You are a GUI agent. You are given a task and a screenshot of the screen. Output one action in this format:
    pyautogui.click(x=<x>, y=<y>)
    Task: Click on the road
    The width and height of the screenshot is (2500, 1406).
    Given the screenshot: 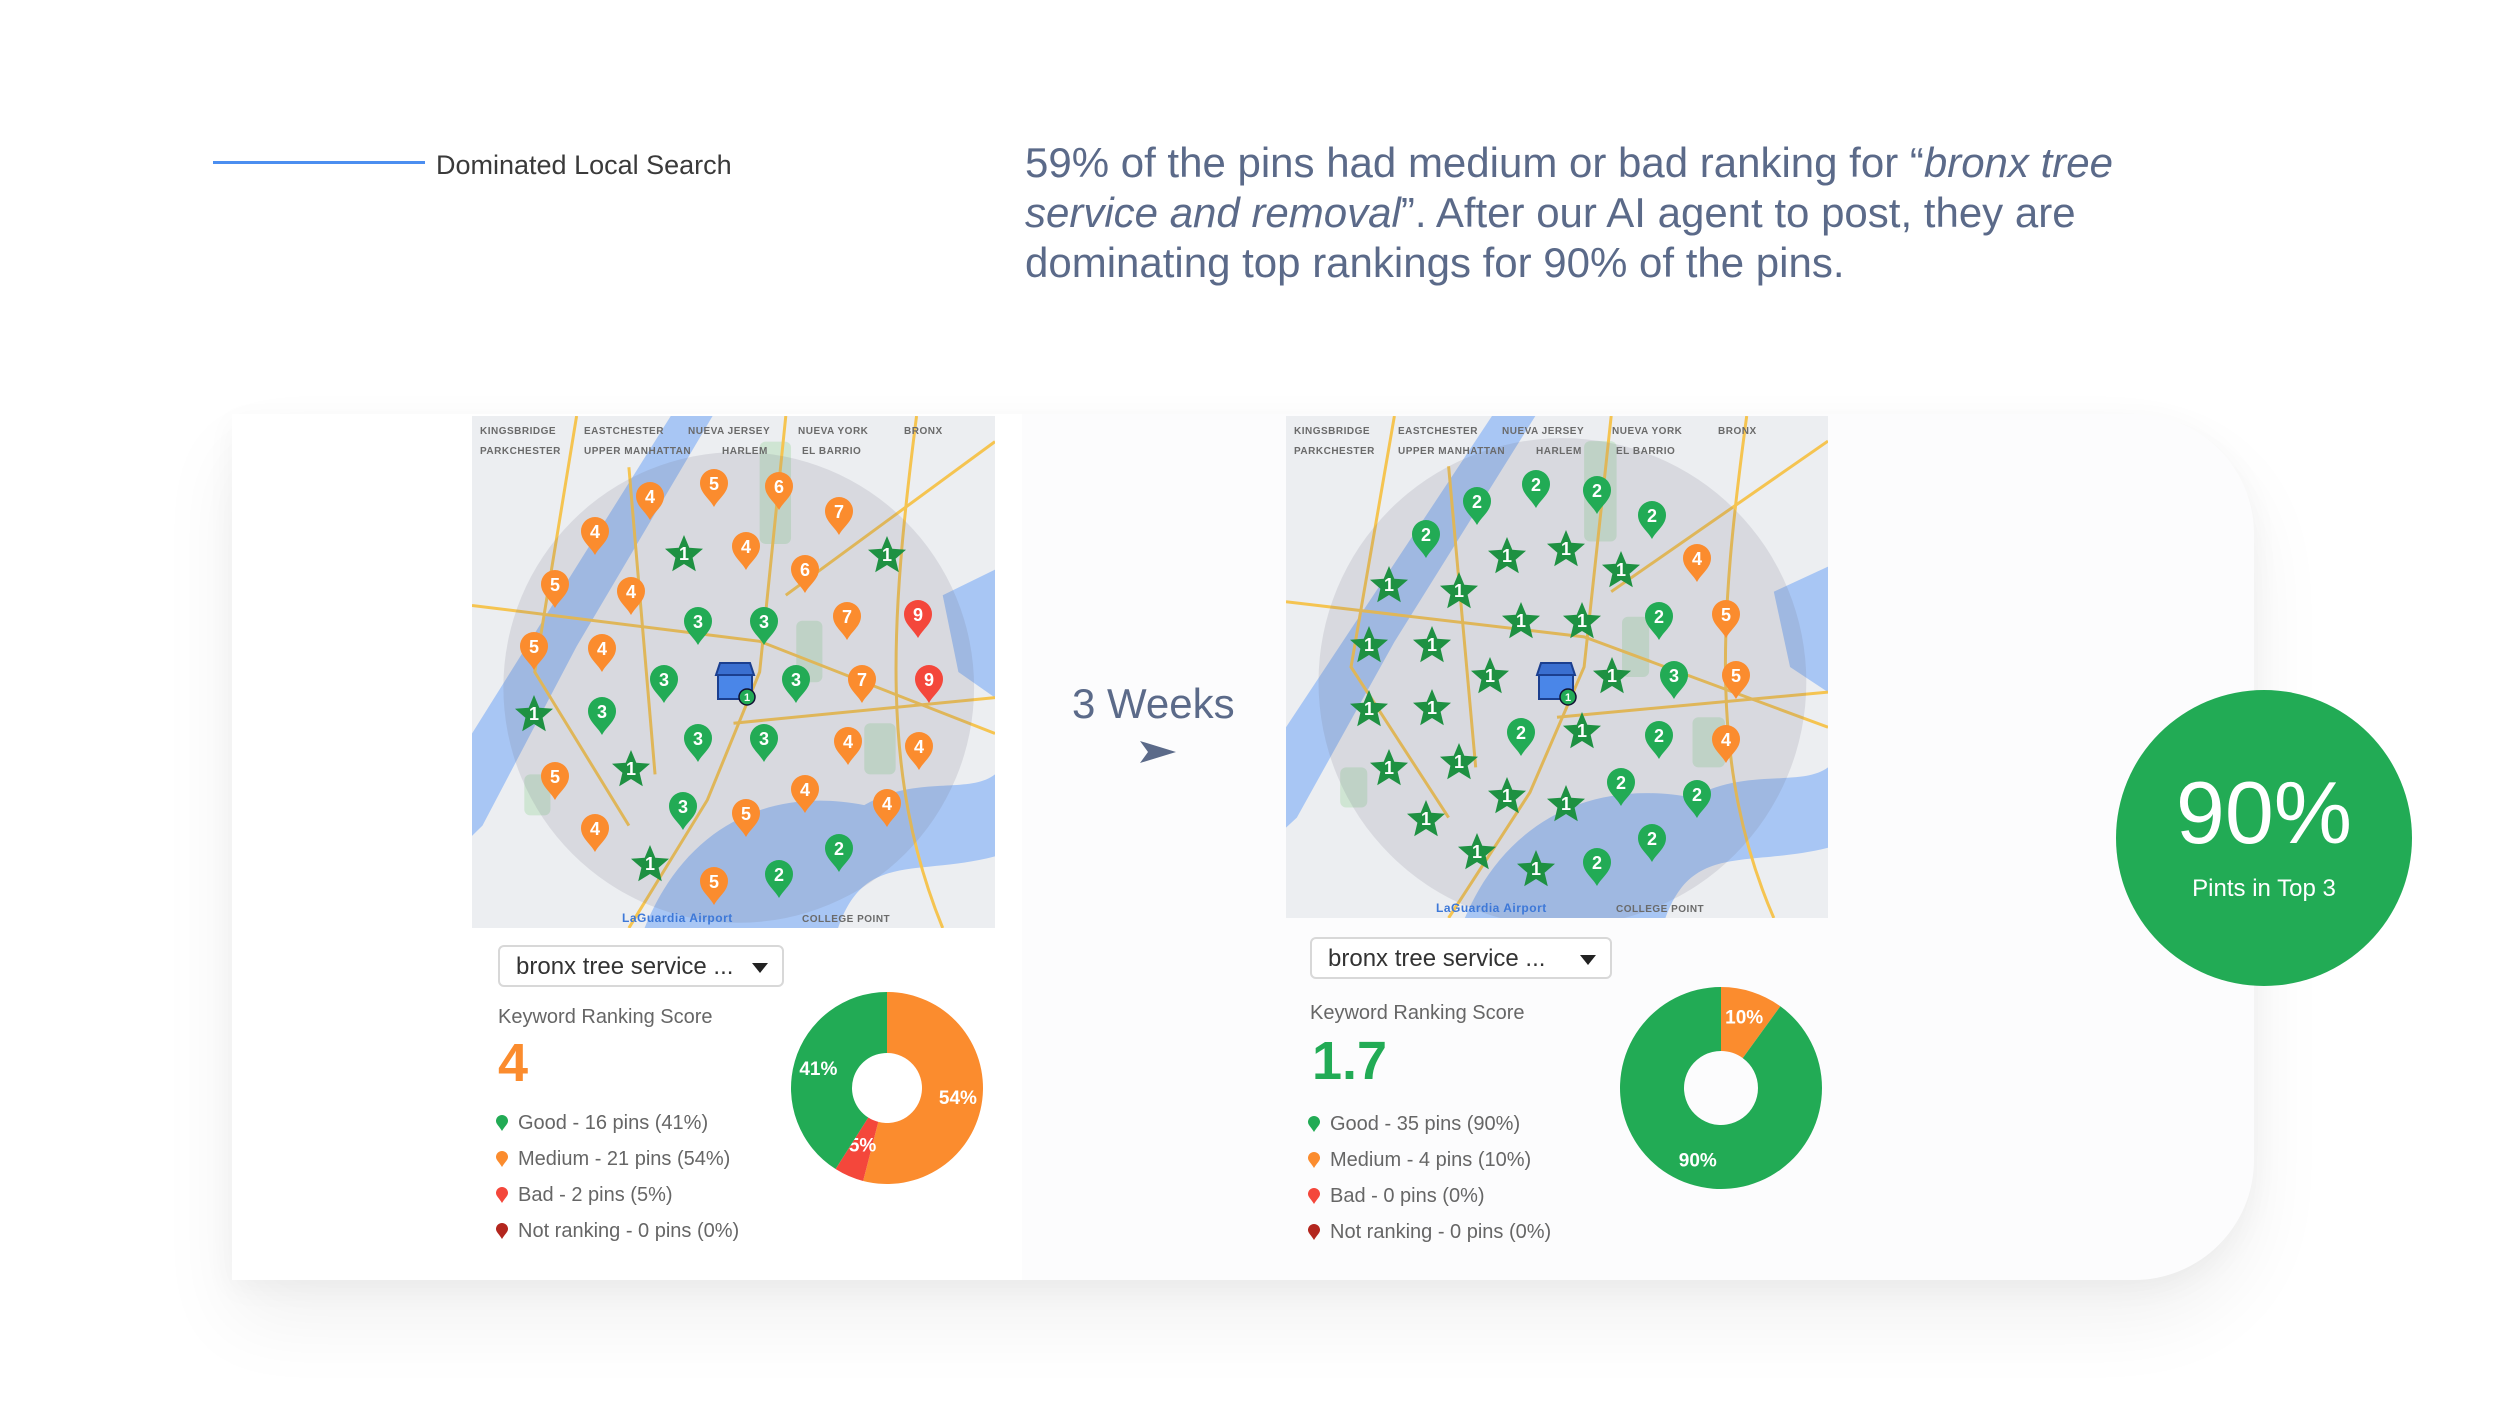 What is the action you would take?
    pyautogui.click(x=1749, y=667)
    